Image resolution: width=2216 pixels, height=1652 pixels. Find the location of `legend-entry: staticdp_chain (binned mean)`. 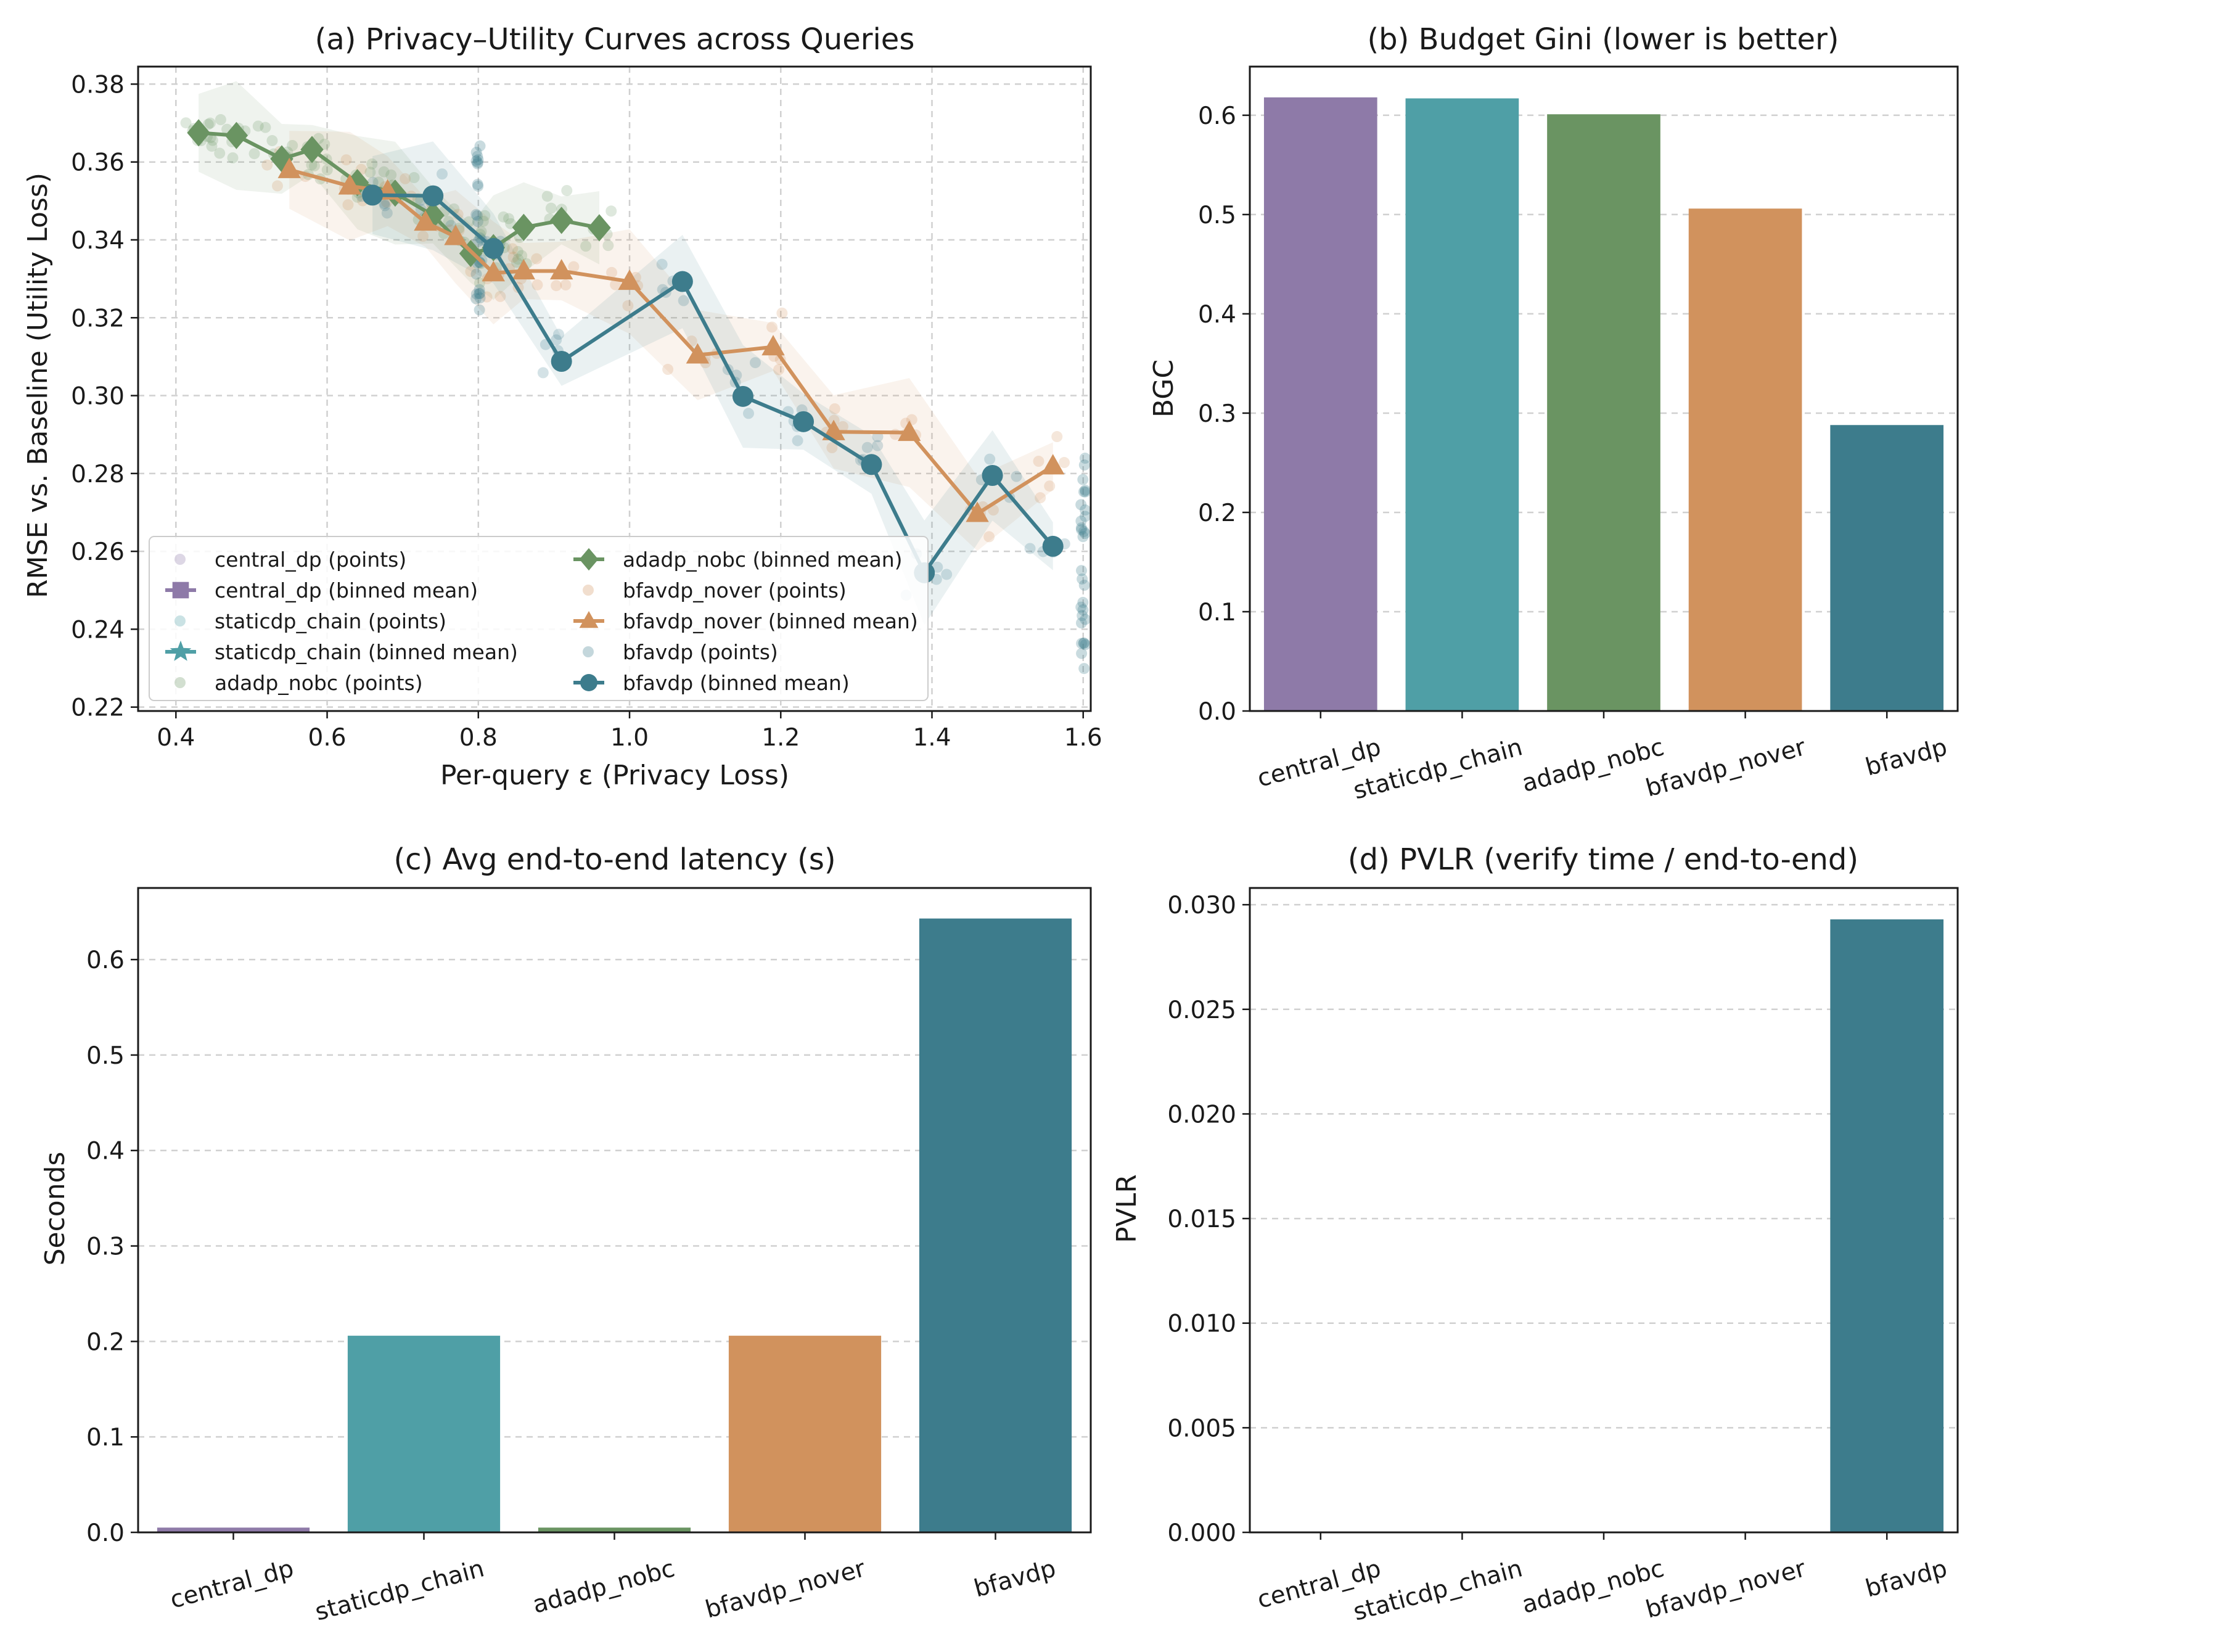

legend-entry: staticdp_chain (binned mean) is located at coordinates (342, 652).